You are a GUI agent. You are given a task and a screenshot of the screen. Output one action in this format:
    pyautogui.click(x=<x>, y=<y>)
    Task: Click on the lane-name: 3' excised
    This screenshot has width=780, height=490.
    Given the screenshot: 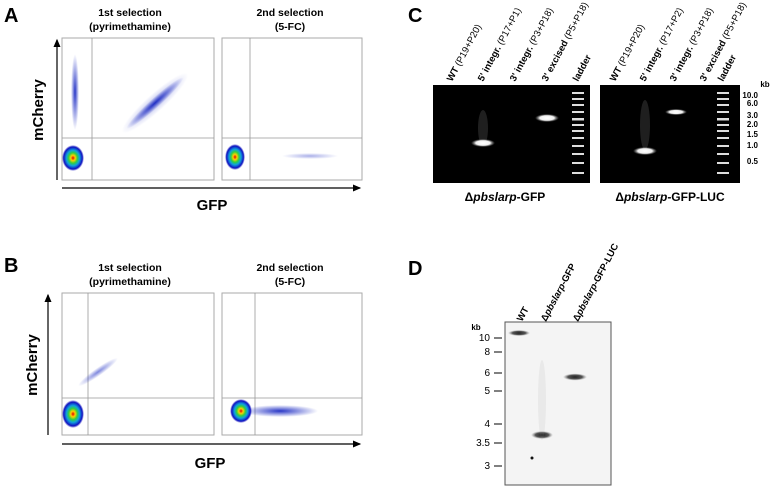 What is the action you would take?
    pyautogui.click(x=555, y=60)
    